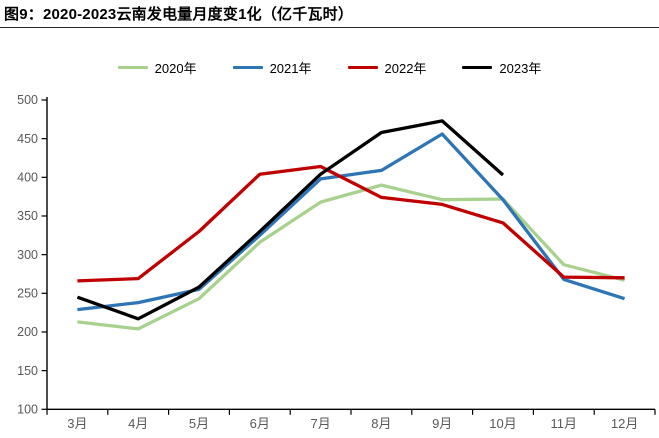 The image size is (659, 438). What do you see at coordinates (132, 67) in the screenshot?
I see `legend-swatch-2020` at bounding box center [132, 67].